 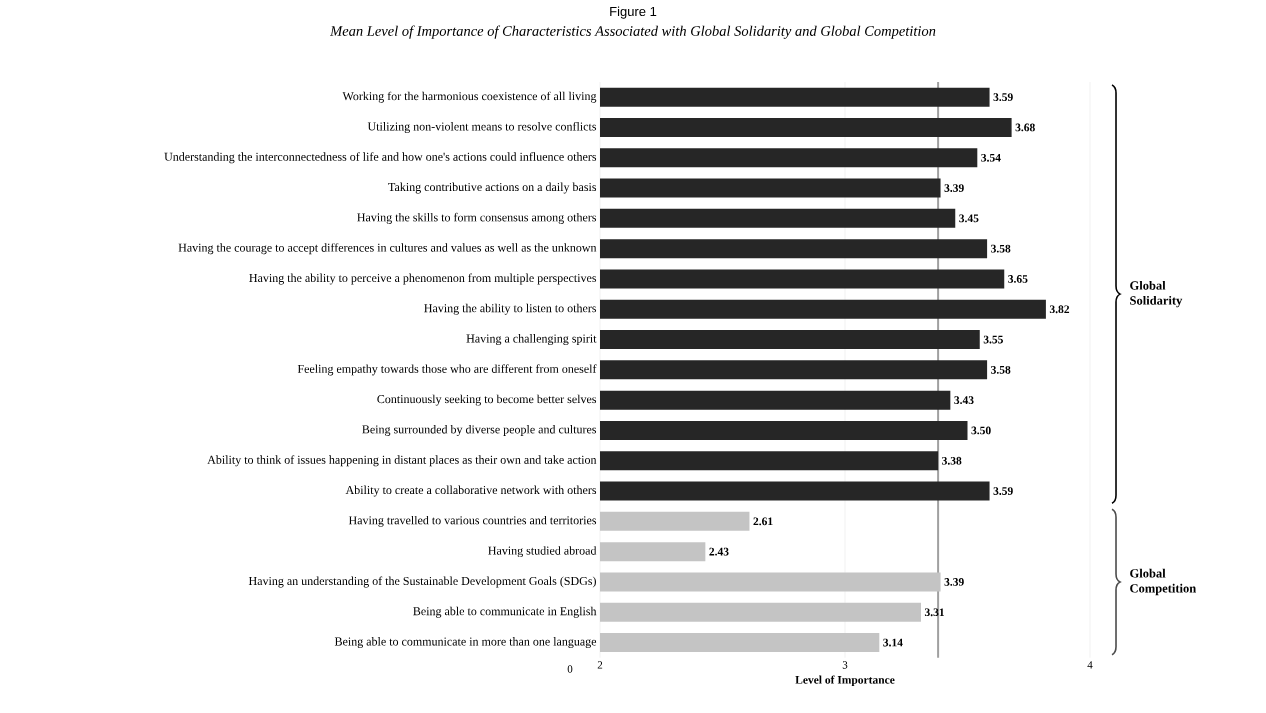 What do you see at coordinates (1156, 294) in the screenshot?
I see `text: Global Solidarity` at bounding box center [1156, 294].